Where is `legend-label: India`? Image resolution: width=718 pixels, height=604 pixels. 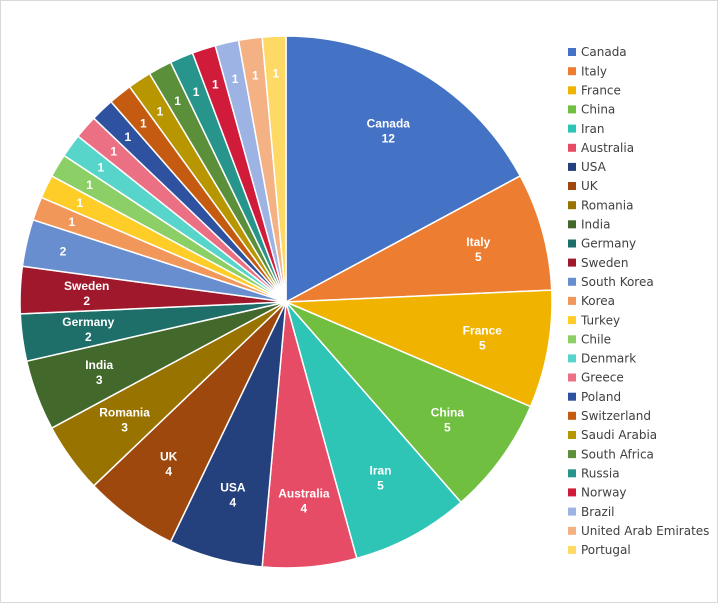 legend-label: India is located at coordinates (595, 225).